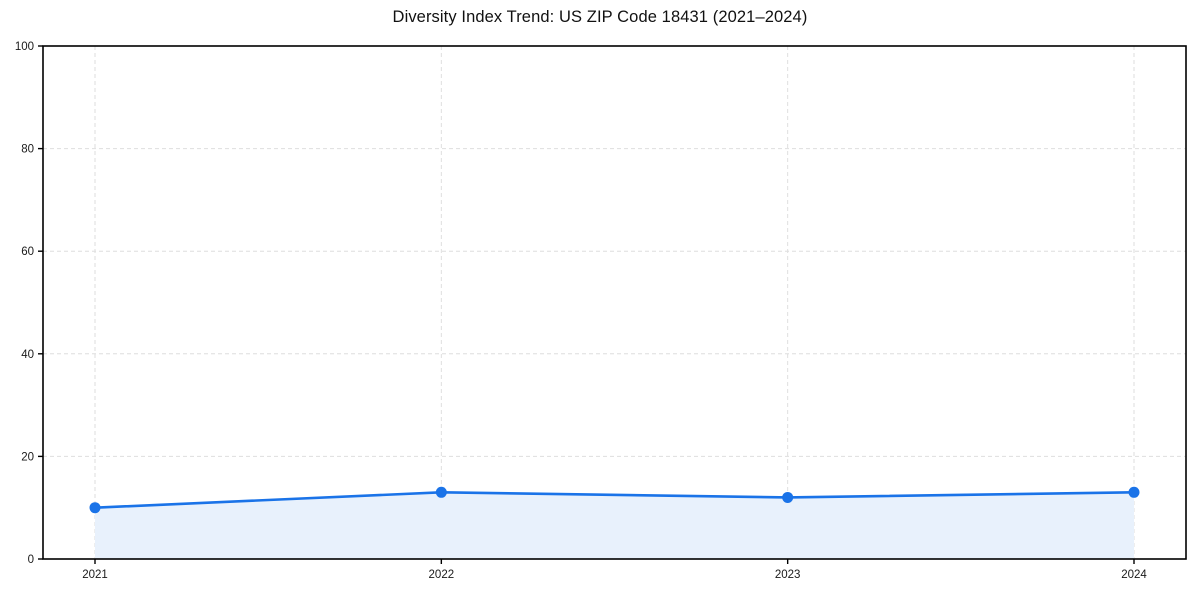 The image size is (1200, 600). What do you see at coordinates (1134, 575) in the screenshot?
I see `x-tick-label: 2024` at bounding box center [1134, 575].